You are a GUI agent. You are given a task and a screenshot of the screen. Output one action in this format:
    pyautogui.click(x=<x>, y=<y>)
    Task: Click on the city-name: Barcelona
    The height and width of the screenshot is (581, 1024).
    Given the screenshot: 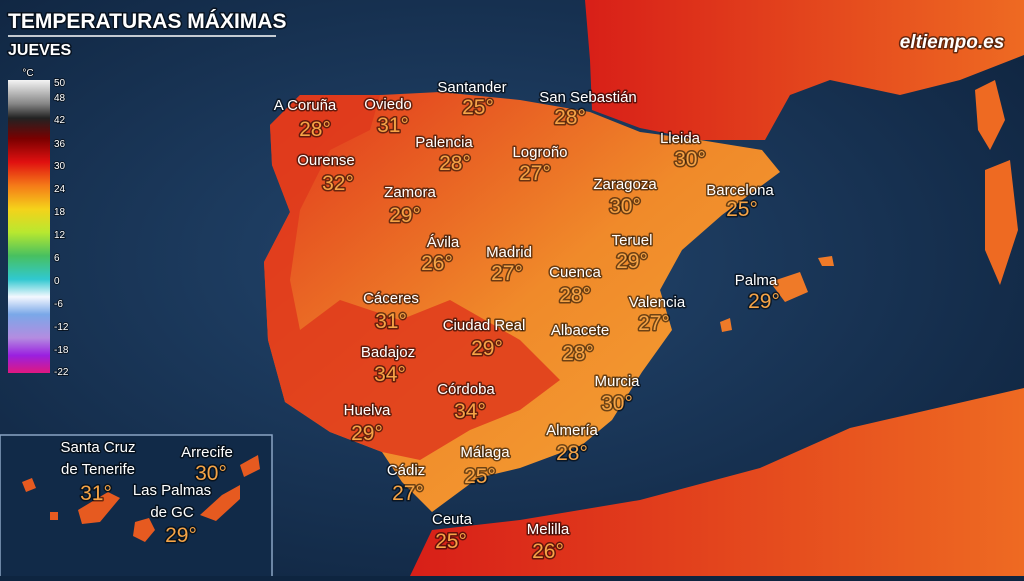 What is the action you would take?
    pyautogui.click(x=740, y=190)
    